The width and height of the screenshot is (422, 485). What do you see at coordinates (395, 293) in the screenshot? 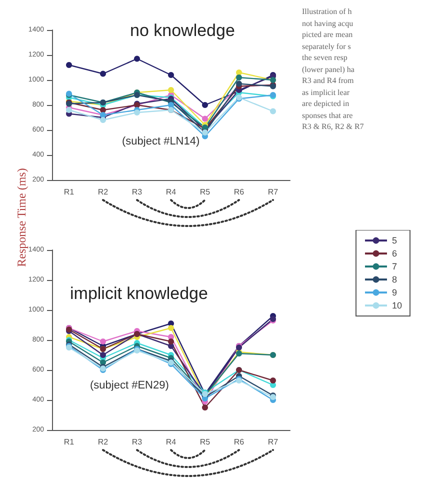
I see `legend-label: 9` at bounding box center [395, 293].